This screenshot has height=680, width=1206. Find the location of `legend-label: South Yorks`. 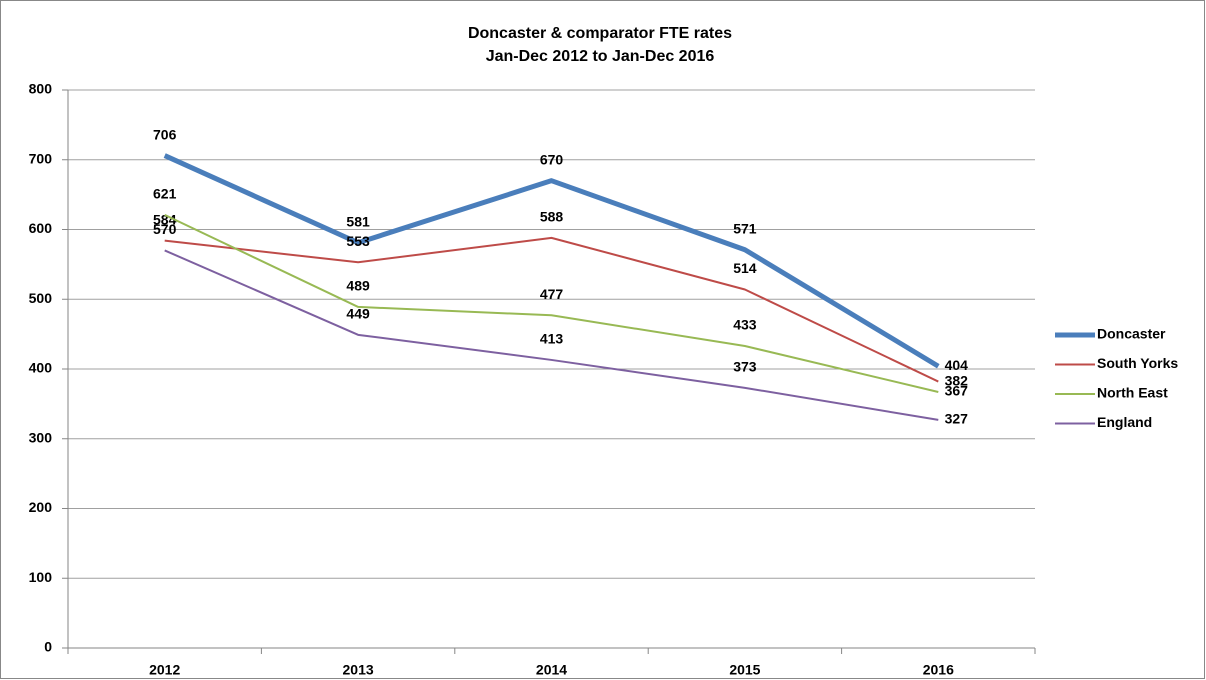

legend-label: South Yorks is located at coordinates (1137, 363).